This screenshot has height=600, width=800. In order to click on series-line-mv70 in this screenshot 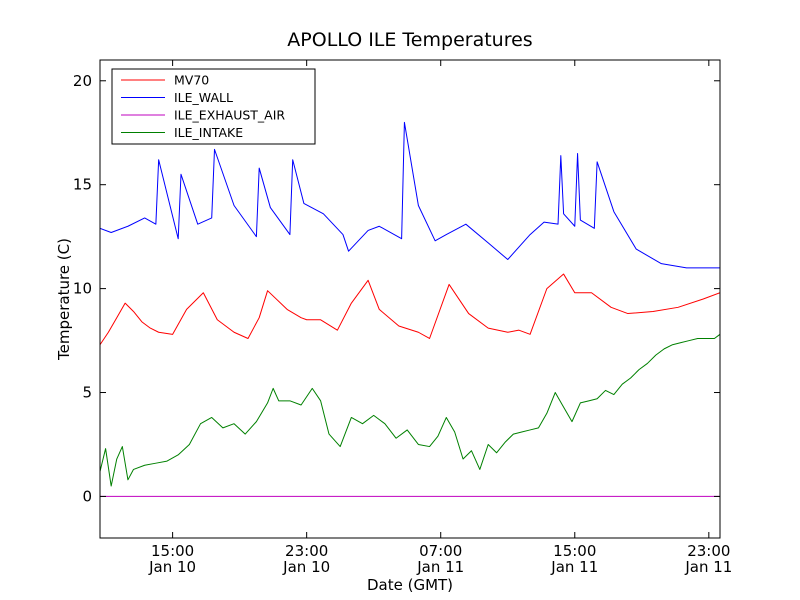, I will do `click(410, 309)`.